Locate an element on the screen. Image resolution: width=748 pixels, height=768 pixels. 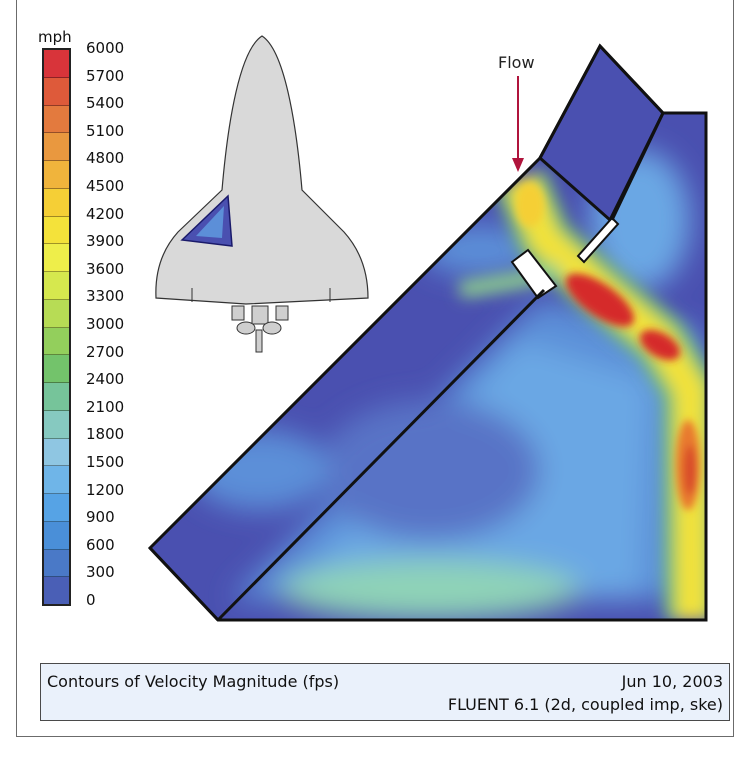
legend-tick-label: 3900 is located at coordinates (105, 241).